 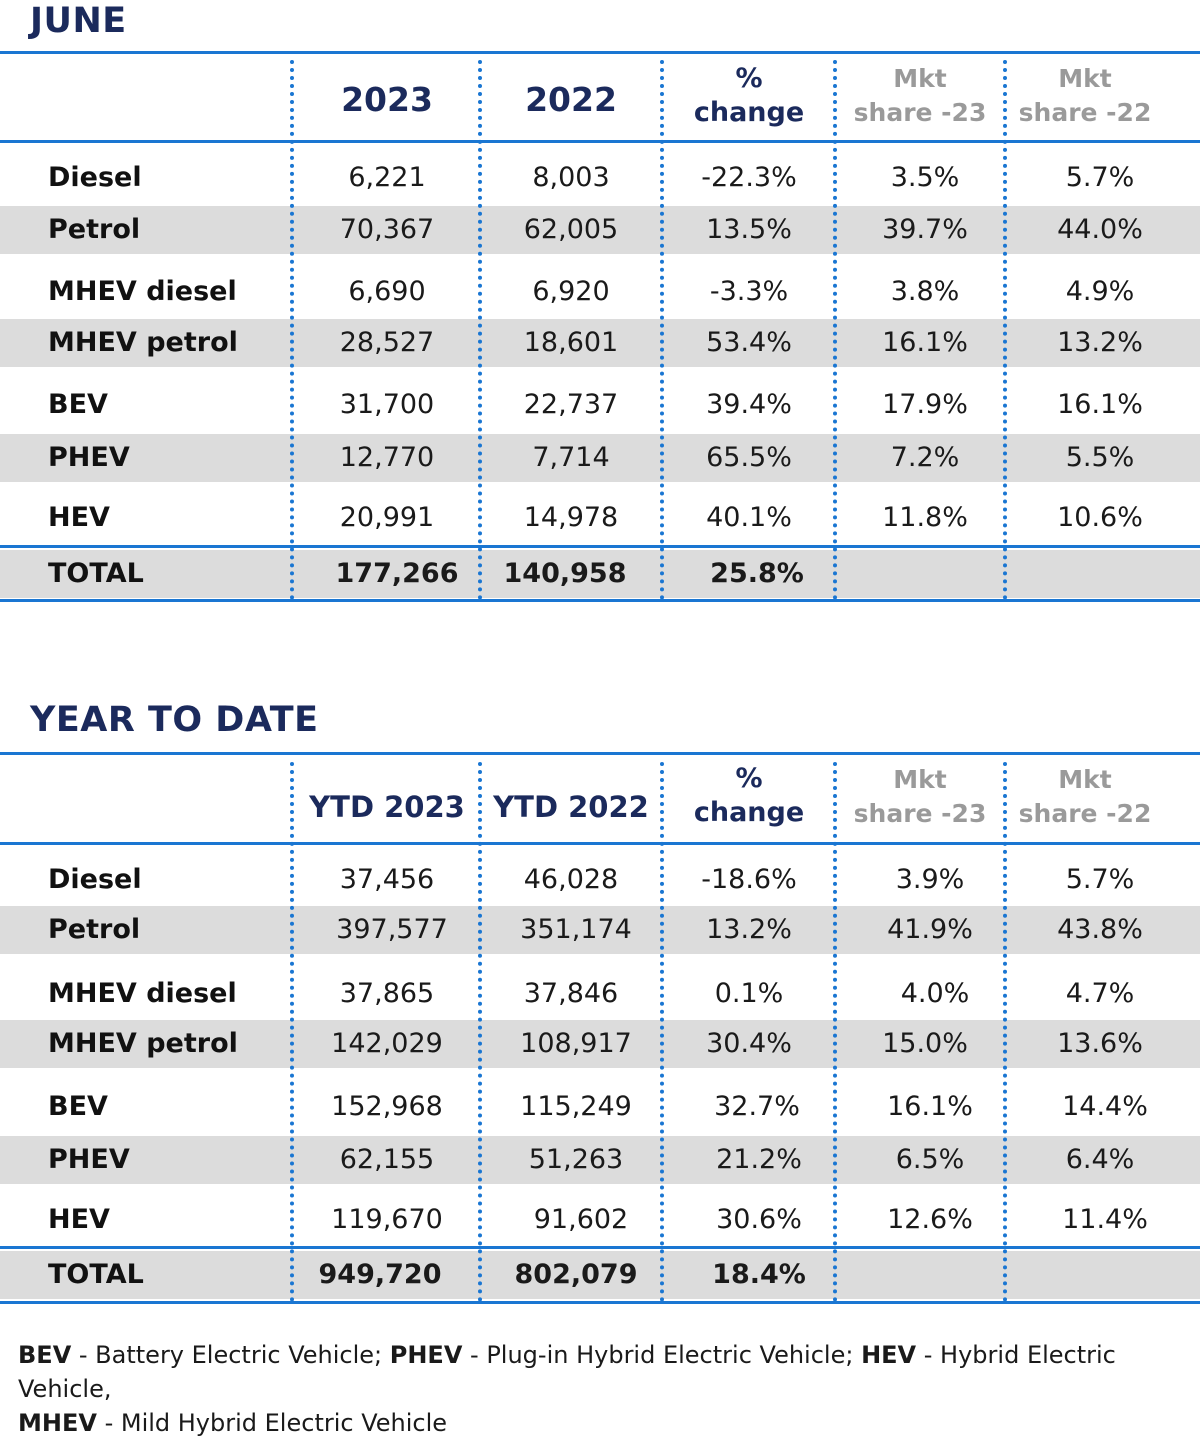 I want to click on value-pct-change: 21.2%, so click(x=759, y=1159).